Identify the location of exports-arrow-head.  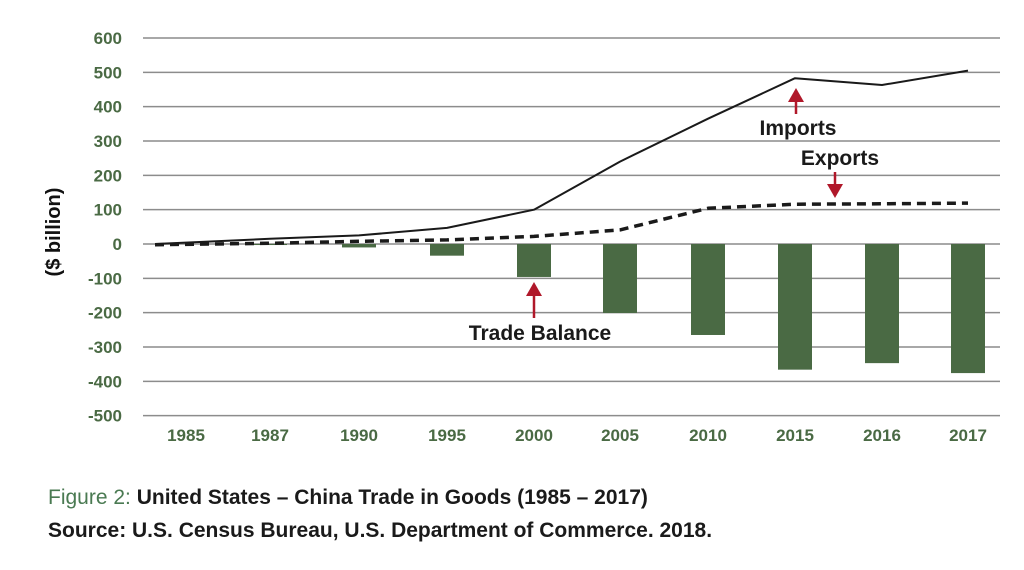
(835, 191).